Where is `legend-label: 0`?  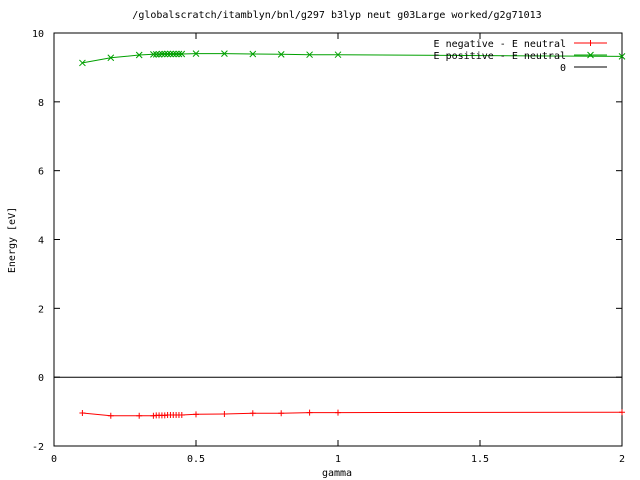 legend-label: 0 is located at coordinates (563, 68).